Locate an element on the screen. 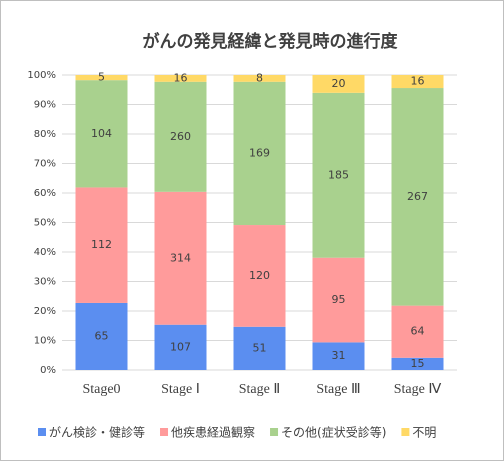 Image resolution: width=504 pixels, height=461 pixels. data-label: 15 is located at coordinates (418, 363).